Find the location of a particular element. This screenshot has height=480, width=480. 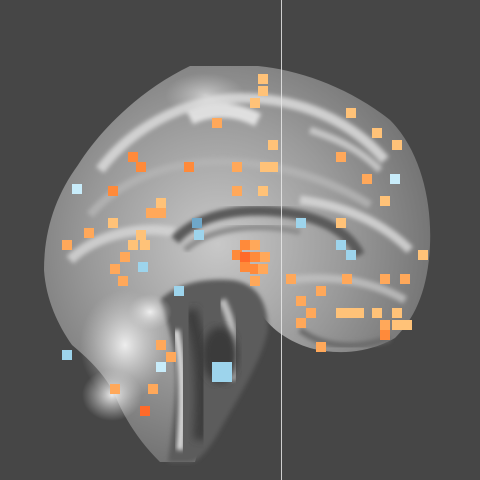

crosshair-line is located at coordinates (281, 240).